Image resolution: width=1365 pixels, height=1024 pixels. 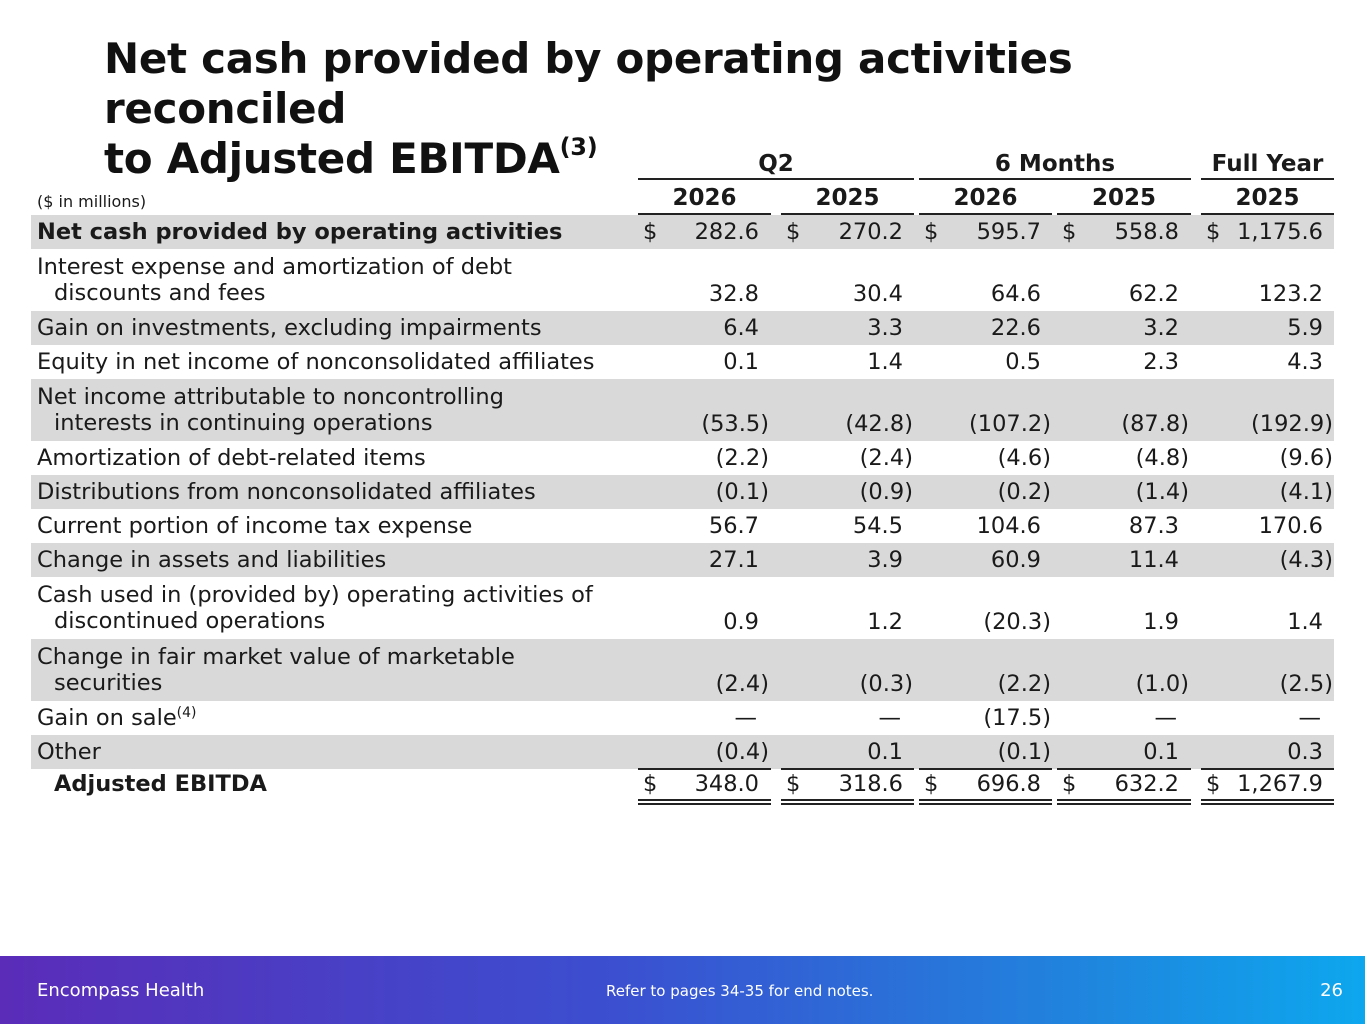 I want to click on table-cell: 1,267.9, so click(x=1280, y=784).